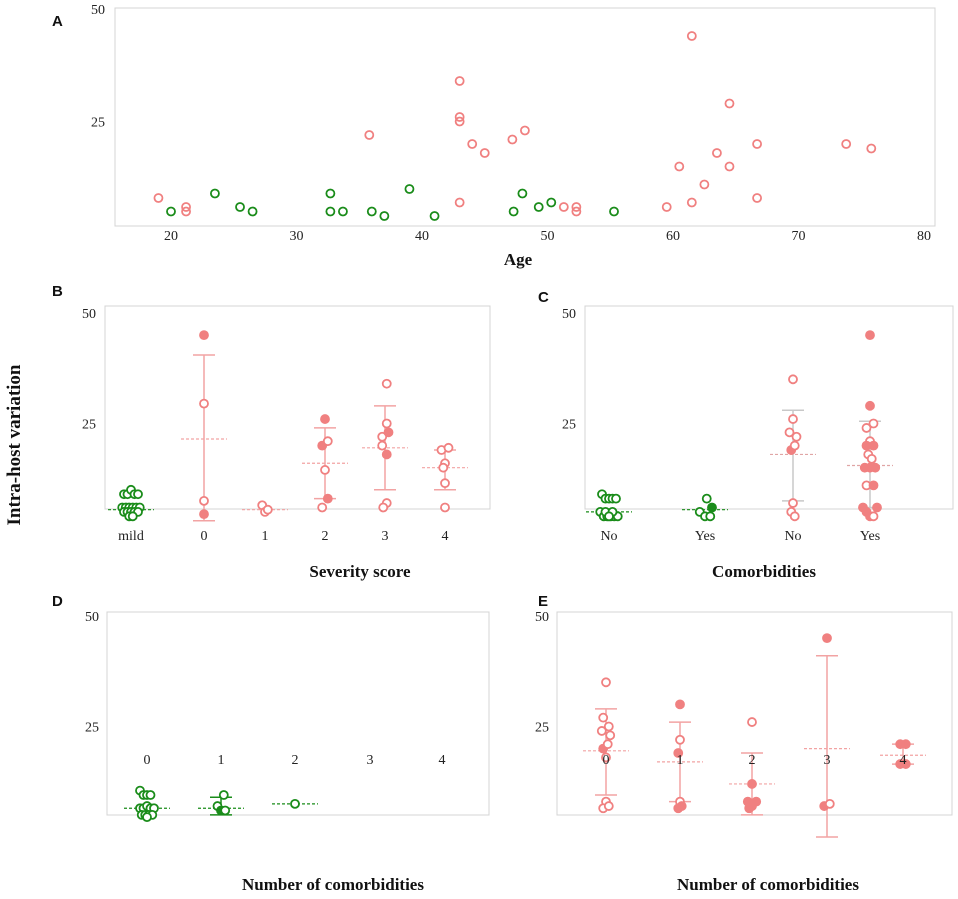  I want to click on panel-c-x-axis-title: Comorbidities, so click(764, 571).